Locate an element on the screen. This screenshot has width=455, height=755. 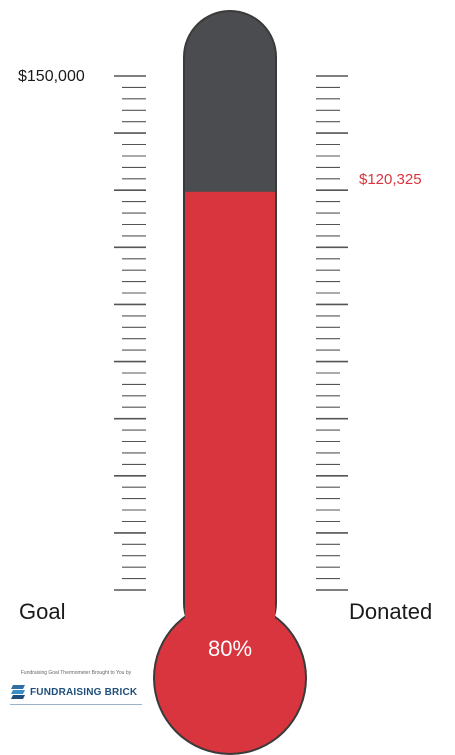
brand-row: FUNDRAISING BRICK is located at coordinates (80, 692).